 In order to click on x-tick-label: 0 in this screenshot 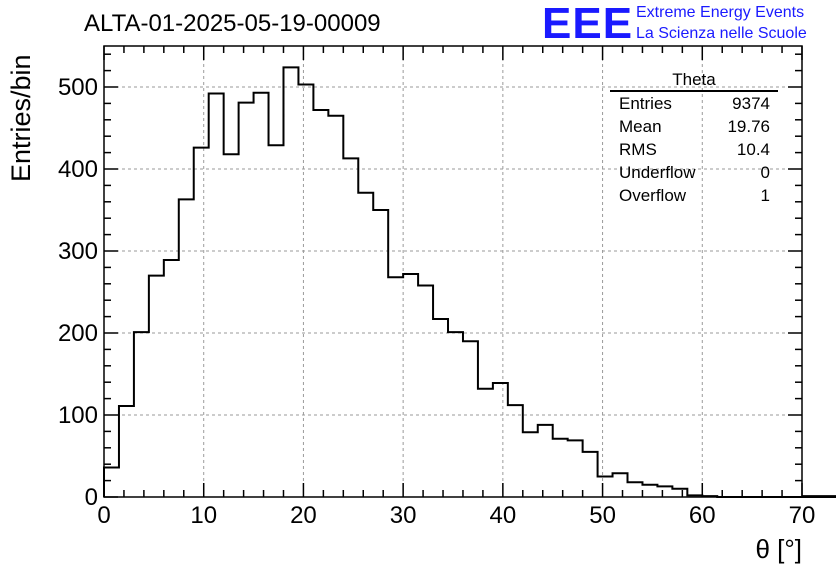, I will do `click(103, 515)`.